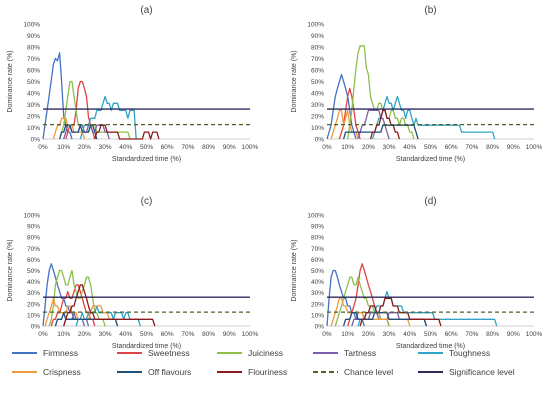  What do you see at coordinates (147, 201) in the screenshot?
I see `panel-title: (c)` at bounding box center [147, 201].